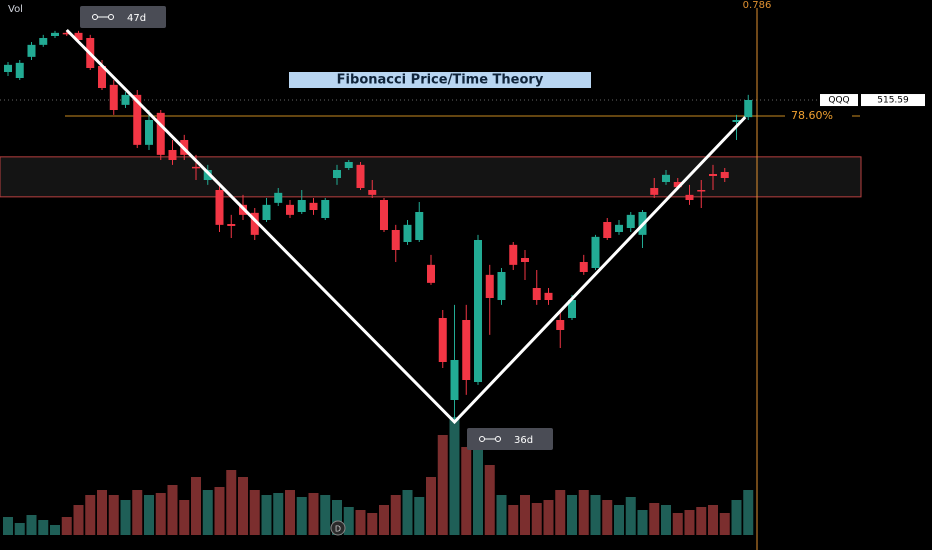  Describe the element at coordinates (523, 440) in the screenshot. I see `time-span-label: 36d` at that location.